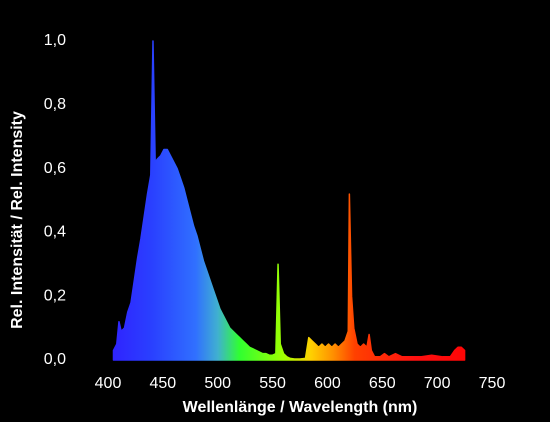  I want to click on y-tick-label: 0,2, so click(55, 295).